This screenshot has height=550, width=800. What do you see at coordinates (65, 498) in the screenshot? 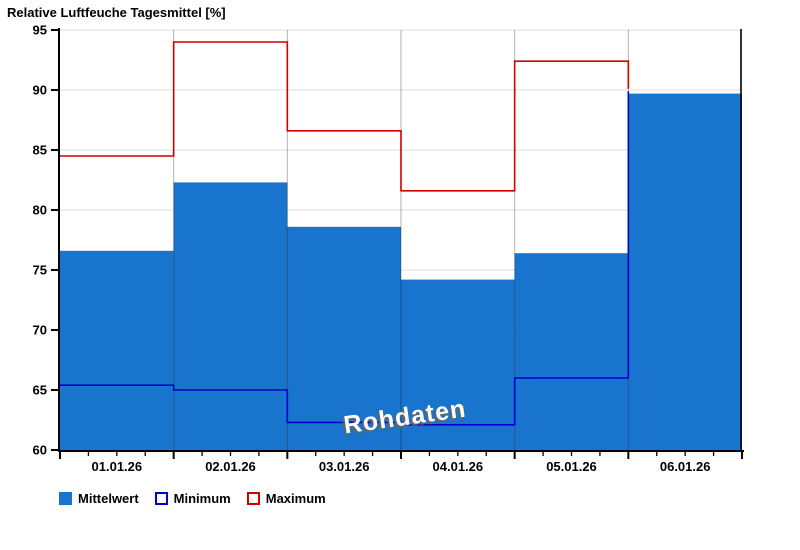
I see `legend-swatch-filled-icon` at bounding box center [65, 498].